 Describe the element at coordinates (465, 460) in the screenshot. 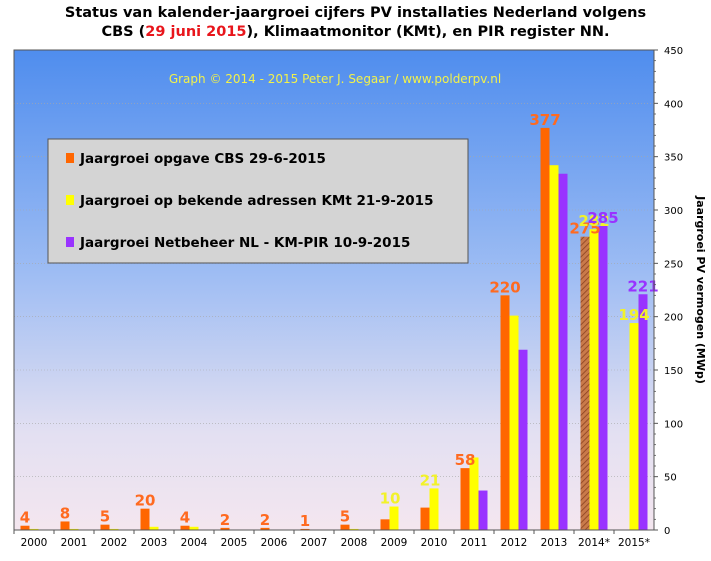

I see `bar-value-label: 58` at that location.